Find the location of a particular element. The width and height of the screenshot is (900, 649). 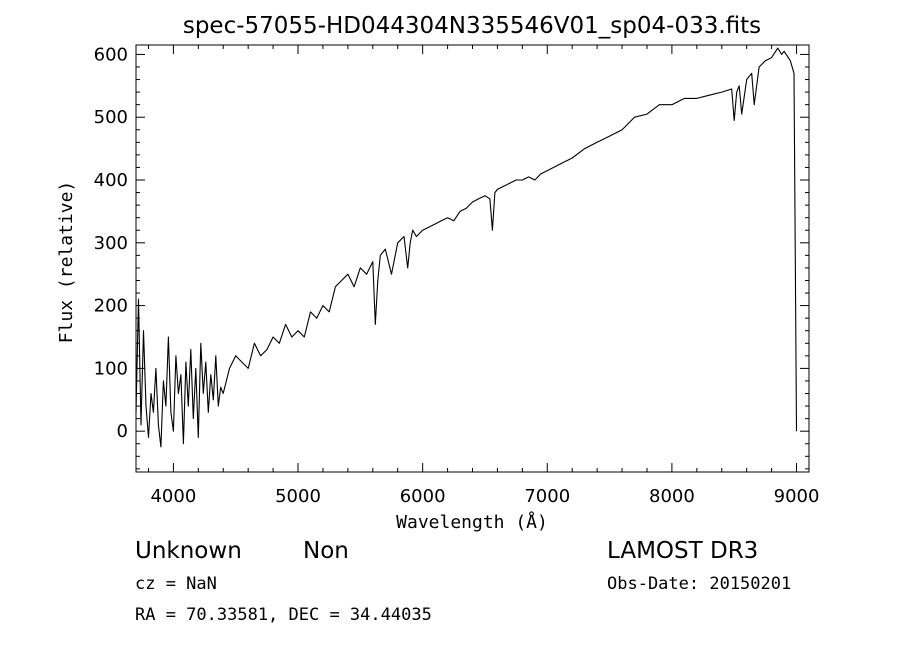

object-class: Unknown is located at coordinates (188, 551).